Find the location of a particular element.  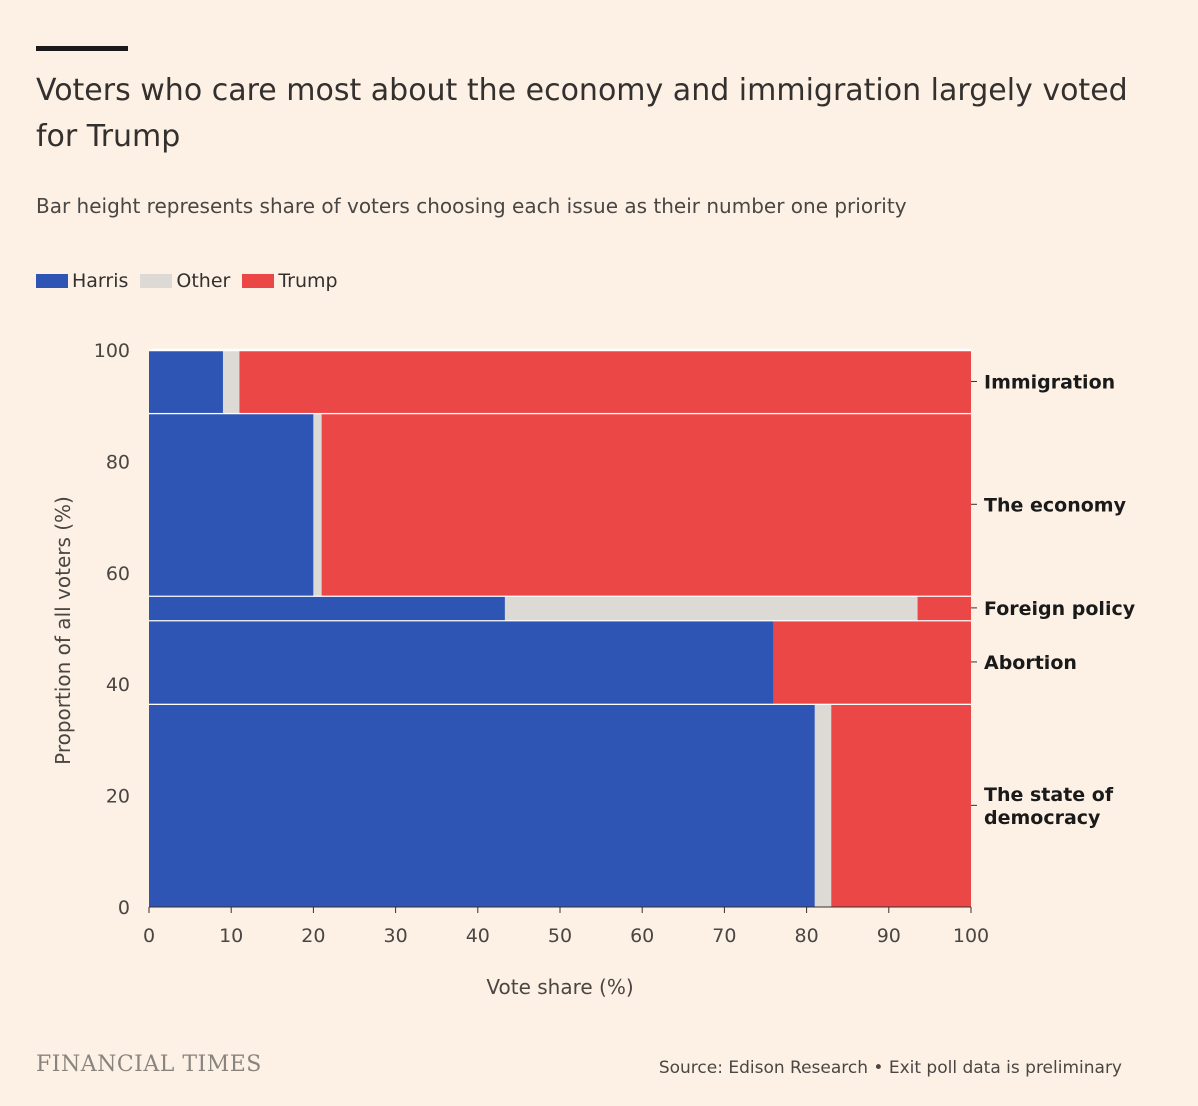

x-tick-label-90: 90 is located at coordinates (889, 936).